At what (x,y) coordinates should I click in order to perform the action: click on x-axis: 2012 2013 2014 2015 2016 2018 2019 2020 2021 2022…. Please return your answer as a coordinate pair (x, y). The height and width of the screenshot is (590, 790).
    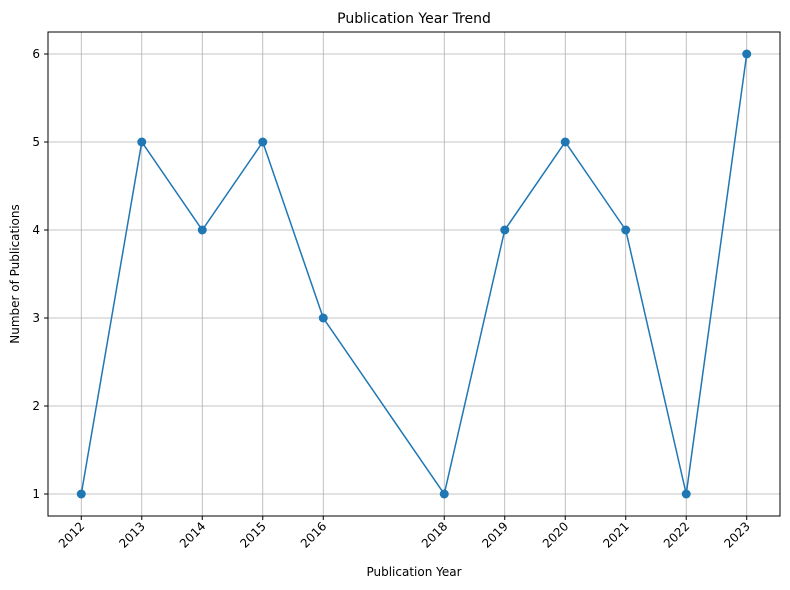
    Looking at the image, I should click on (404, 533).